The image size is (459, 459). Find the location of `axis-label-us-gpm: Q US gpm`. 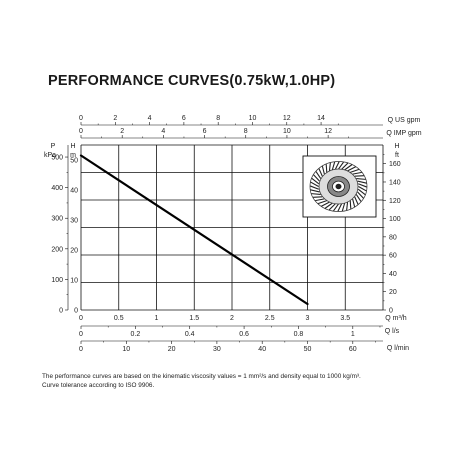

axis-label-us-gpm: Q US gpm is located at coordinates (404, 120).